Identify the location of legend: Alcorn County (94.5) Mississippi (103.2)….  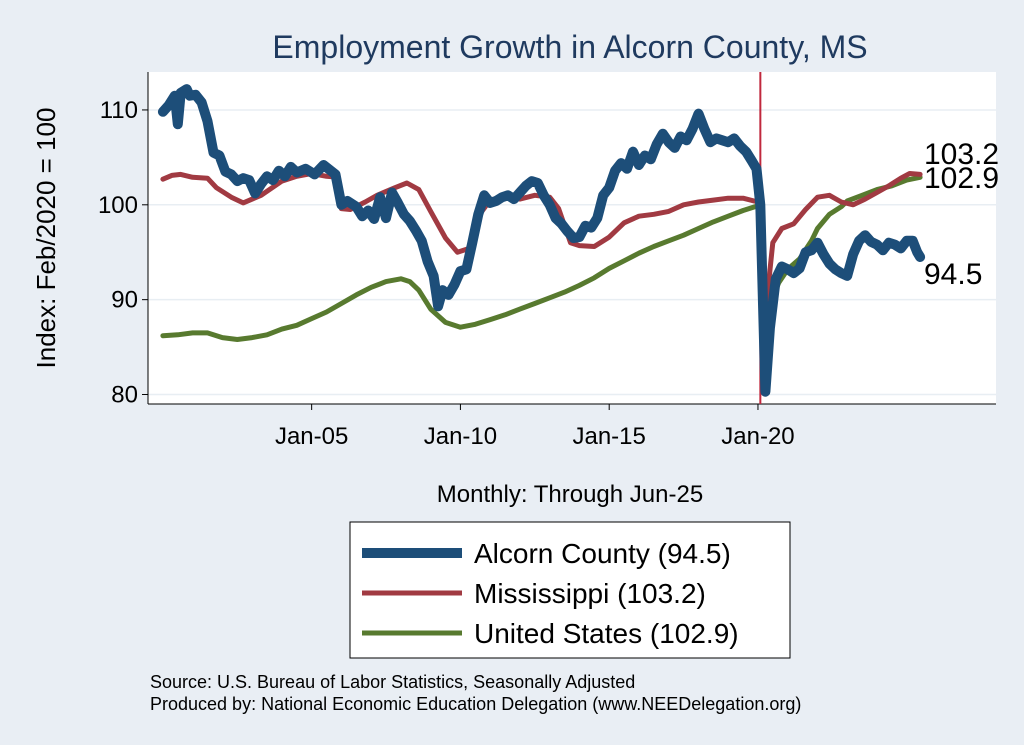
(570, 590).